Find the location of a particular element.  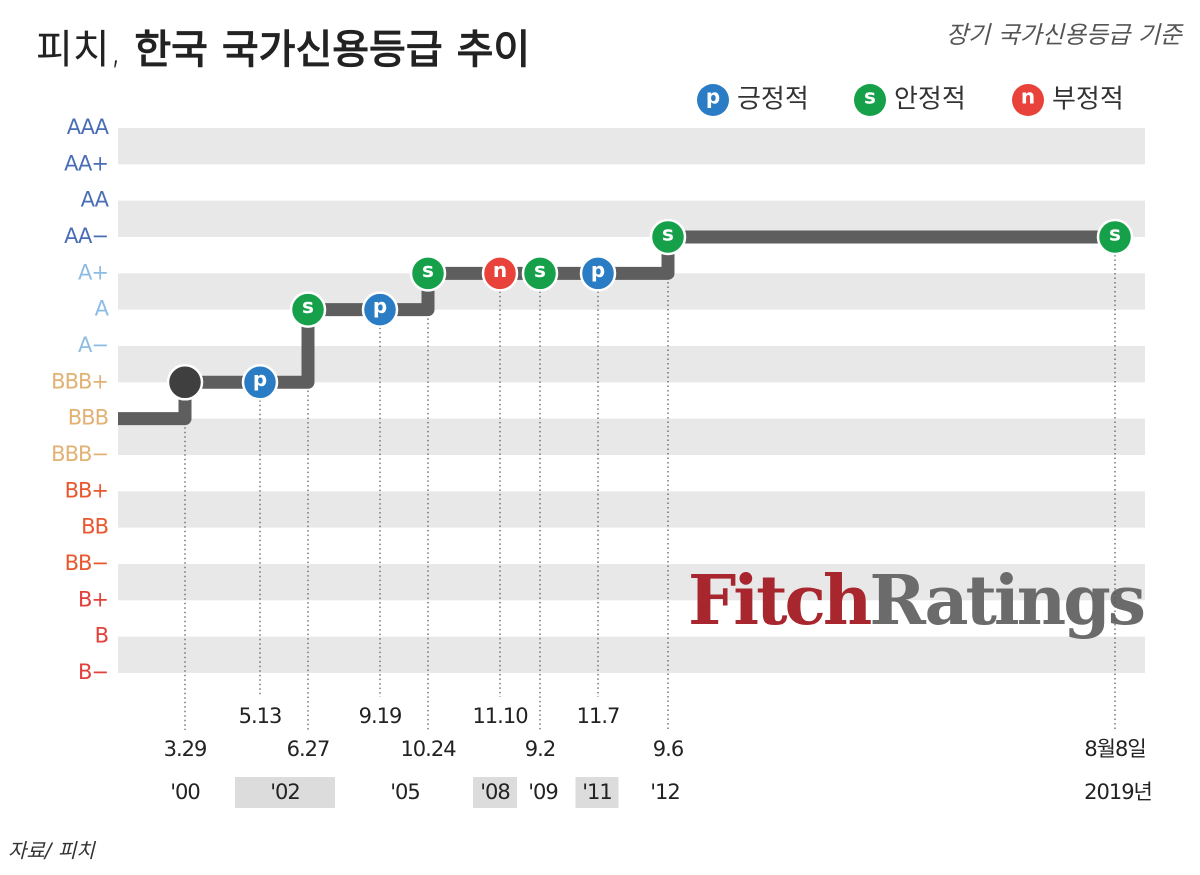

year-label: '02 is located at coordinates (285, 792).